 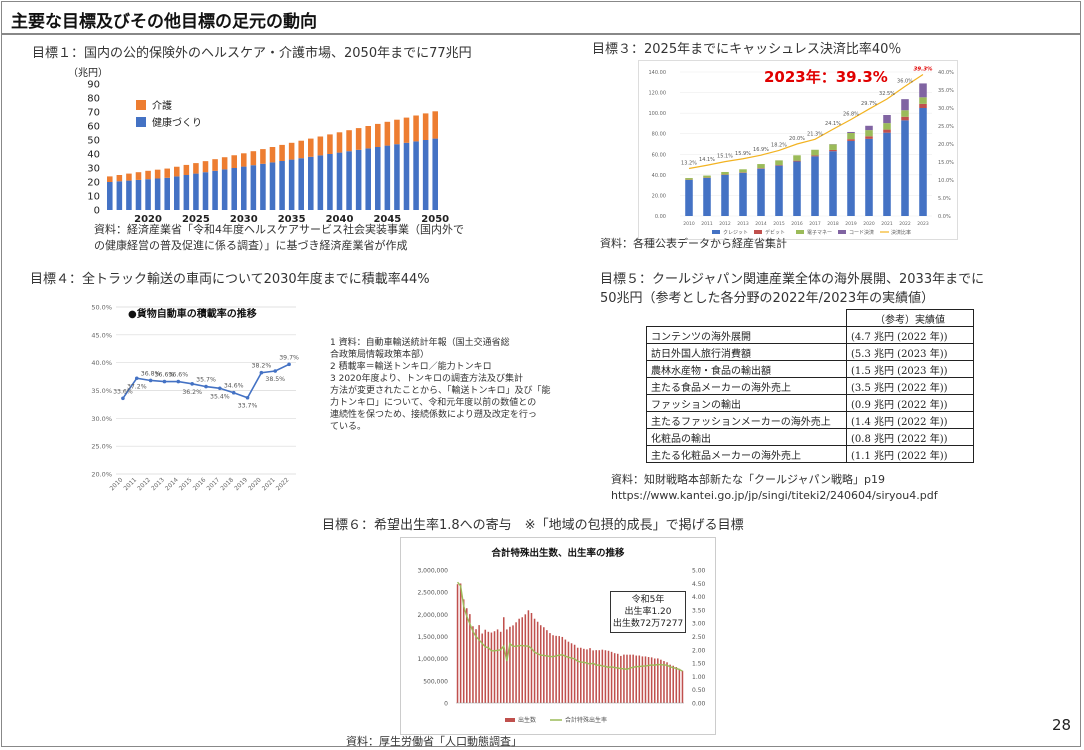 I want to click on bar-2017, so click(x=815, y=156).